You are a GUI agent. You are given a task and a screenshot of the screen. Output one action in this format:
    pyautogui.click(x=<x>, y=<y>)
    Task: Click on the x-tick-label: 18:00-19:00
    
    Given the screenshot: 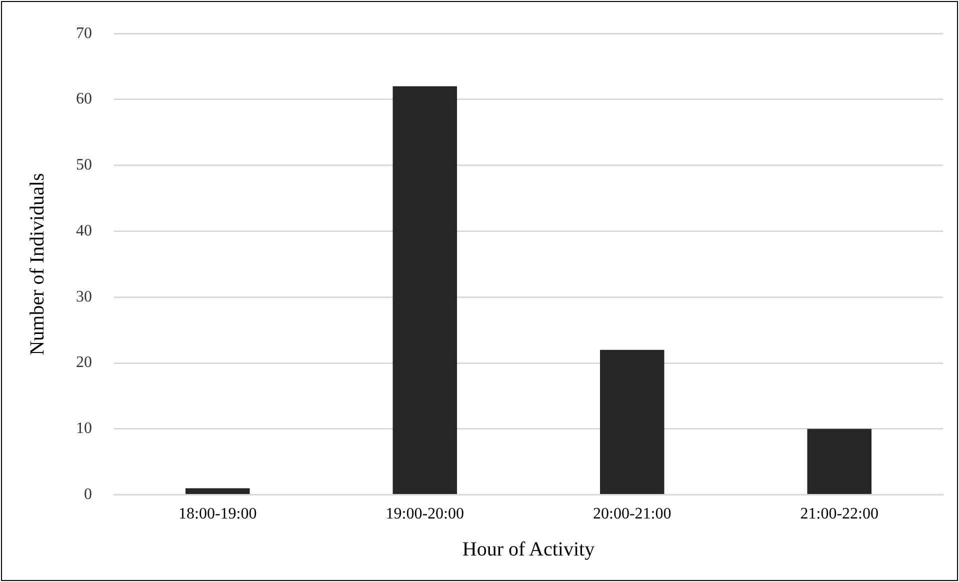 What is the action you would take?
    pyautogui.click(x=217, y=514)
    